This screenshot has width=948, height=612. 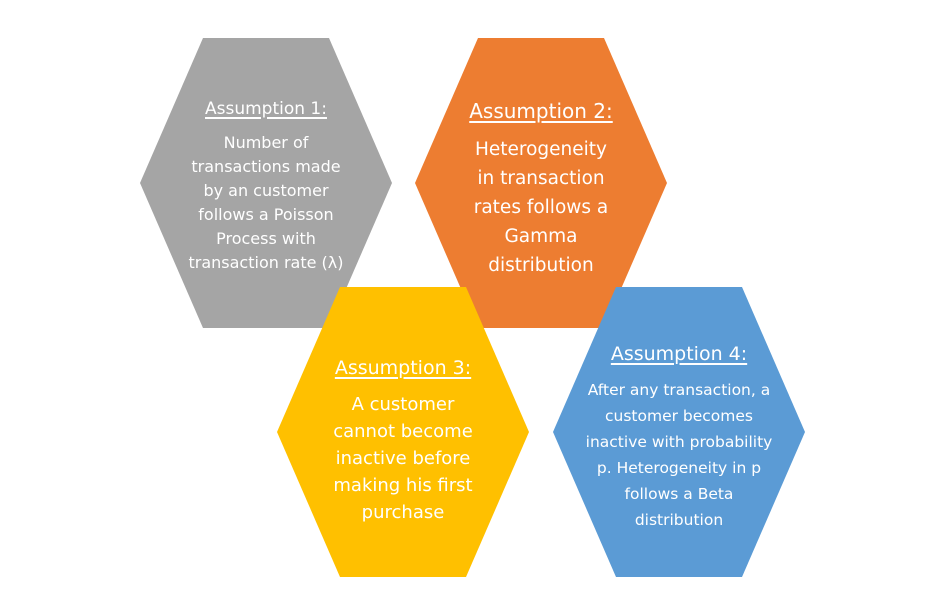 What do you see at coordinates (541, 236) in the screenshot?
I see `assumption-2-line: Gamma` at bounding box center [541, 236].